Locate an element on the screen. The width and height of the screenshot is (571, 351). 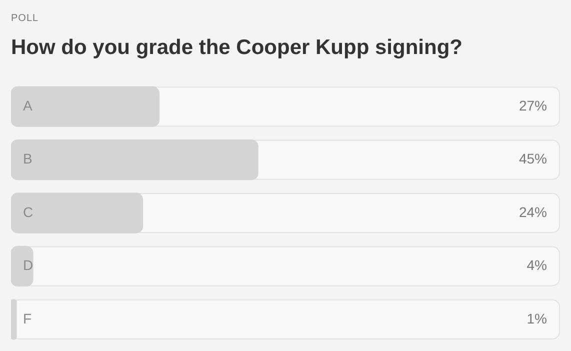
data-label: 1% is located at coordinates (536, 318).